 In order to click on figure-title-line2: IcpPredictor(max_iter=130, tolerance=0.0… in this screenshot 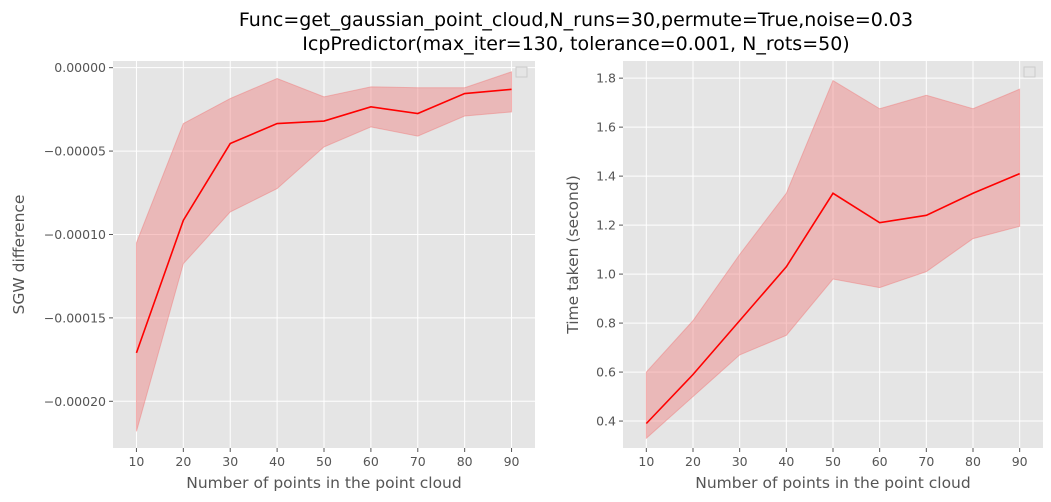, I will do `click(575, 44)`.